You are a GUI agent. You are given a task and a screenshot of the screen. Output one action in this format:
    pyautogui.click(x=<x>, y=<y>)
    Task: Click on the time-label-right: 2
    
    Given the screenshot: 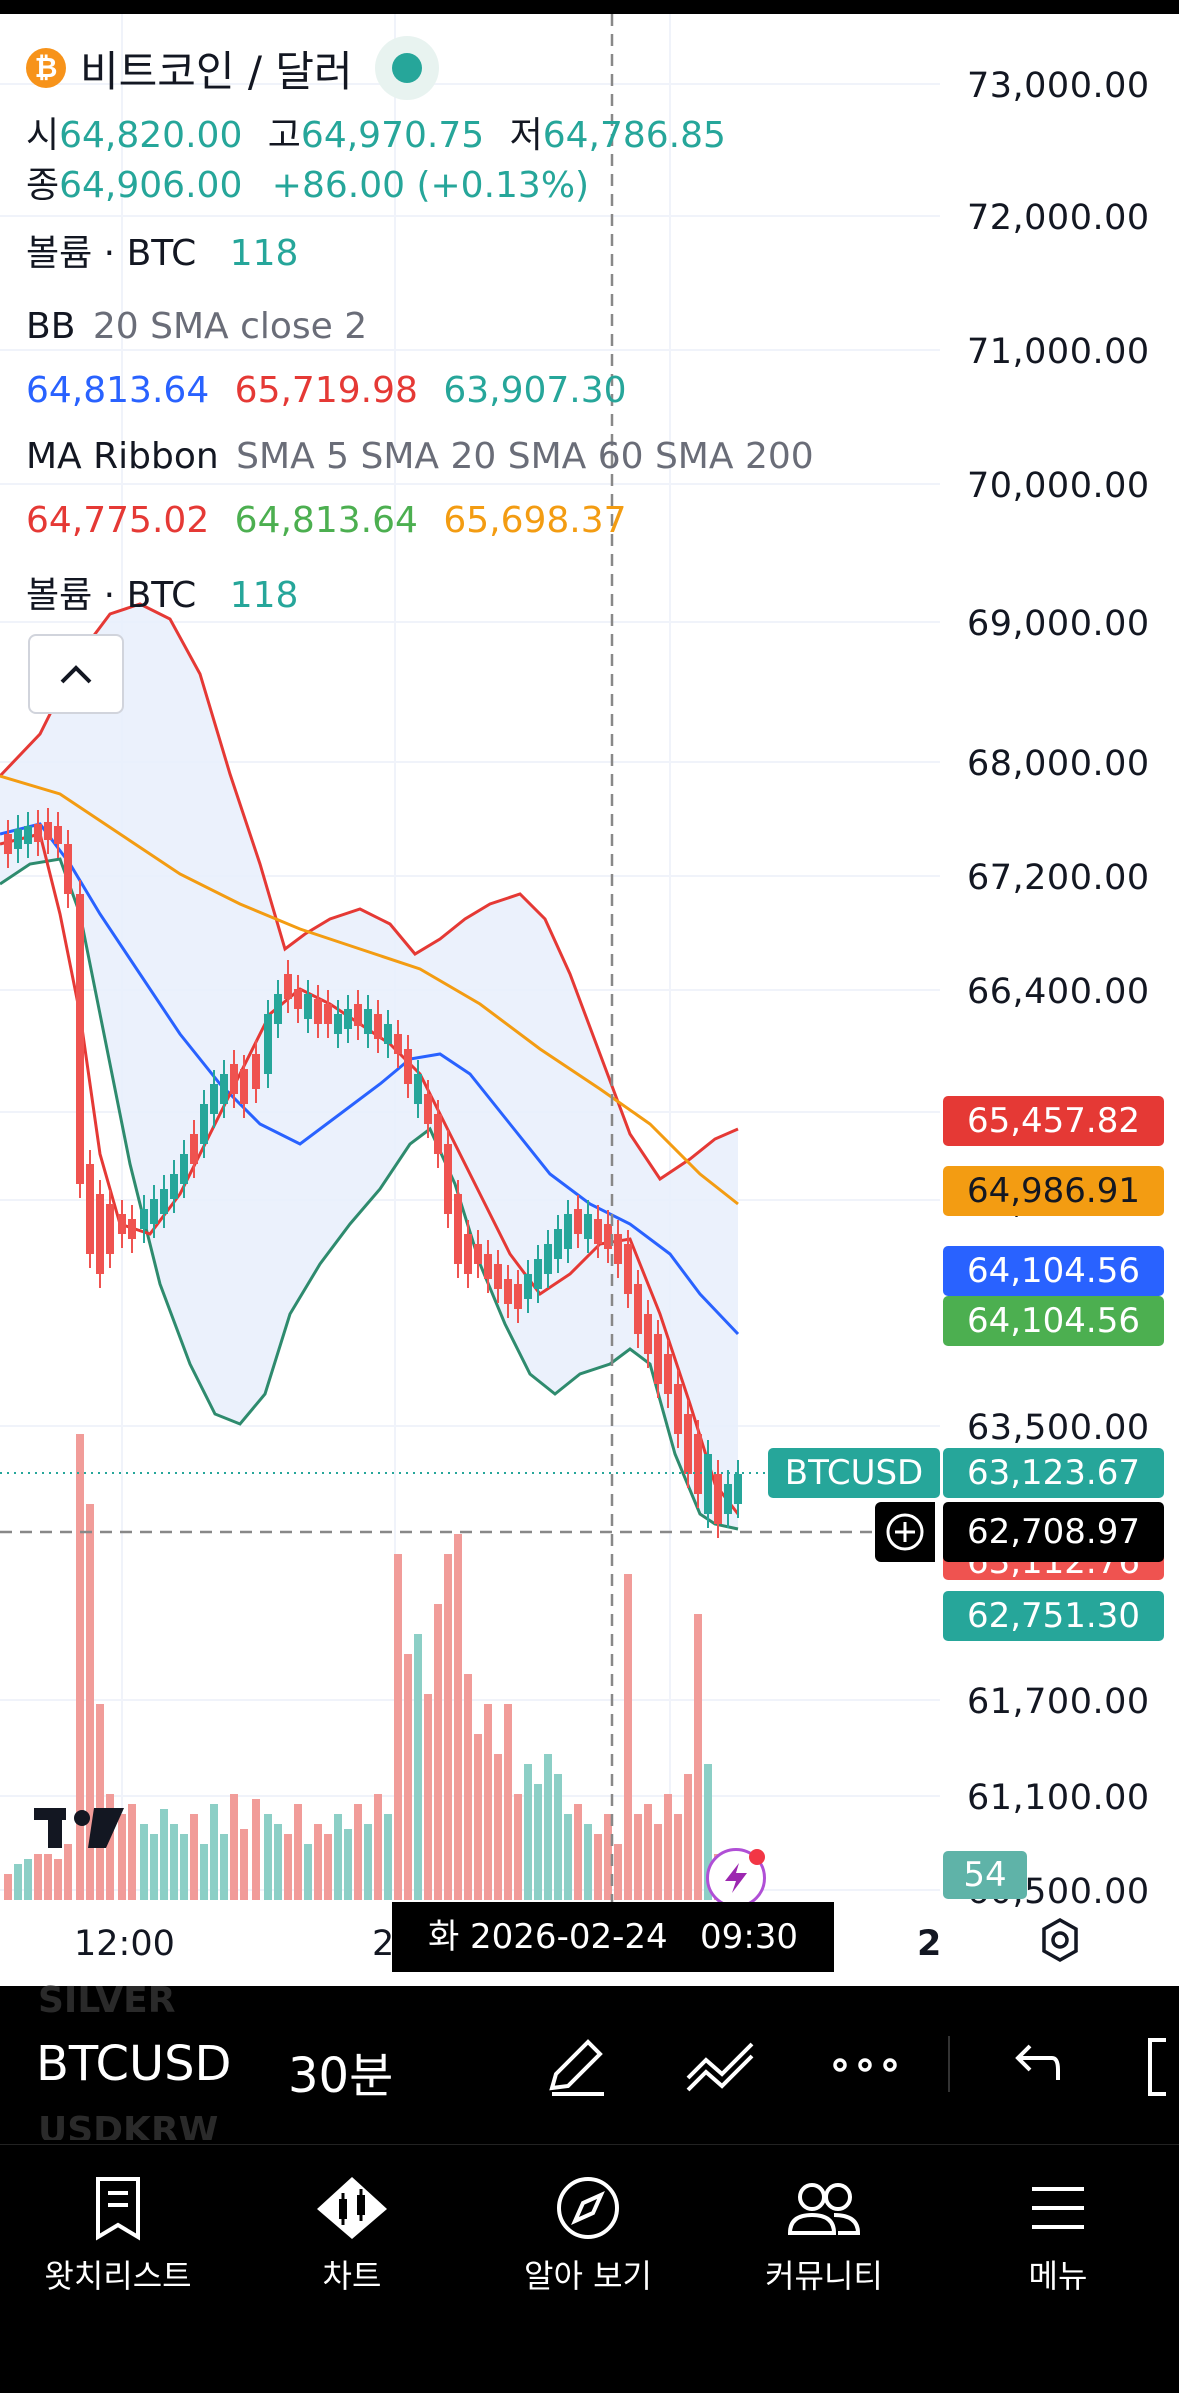 What is the action you would take?
    pyautogui.click(x=929, y=1944)
    